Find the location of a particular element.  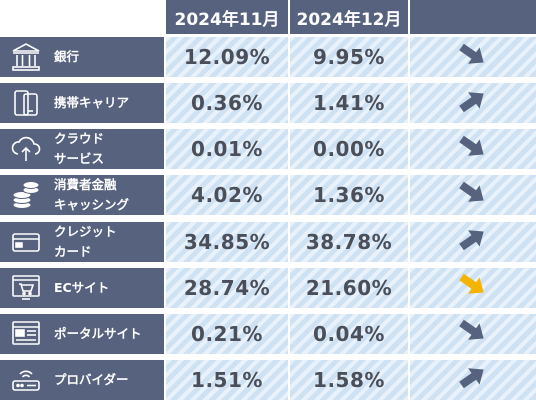

credit-card-icon is located at coordinates (26, 242).